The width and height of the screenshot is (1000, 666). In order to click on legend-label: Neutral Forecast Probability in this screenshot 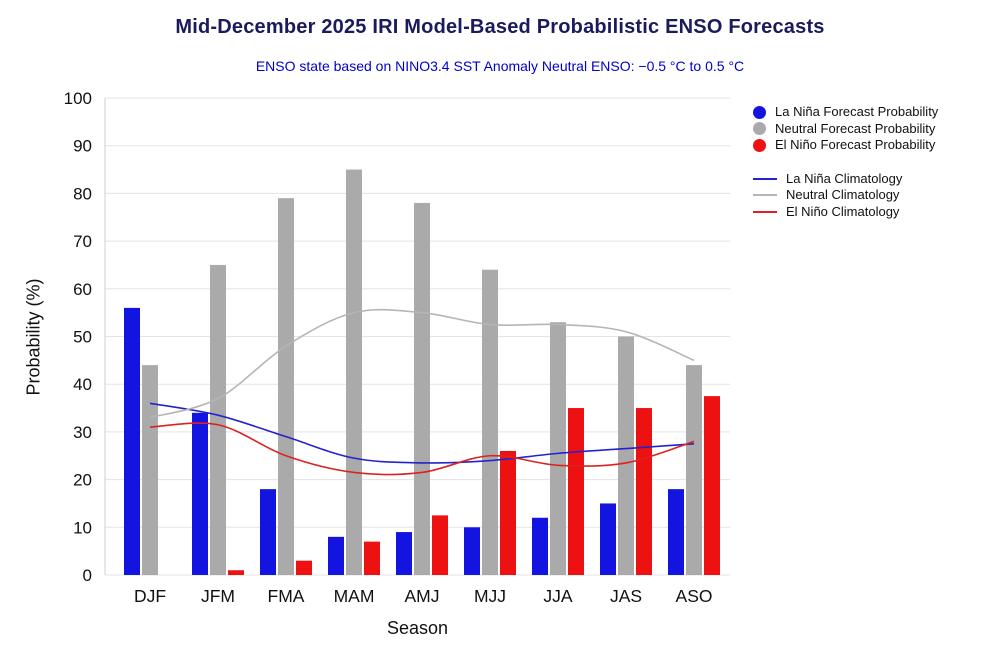, I will do `click(855, 128)`.